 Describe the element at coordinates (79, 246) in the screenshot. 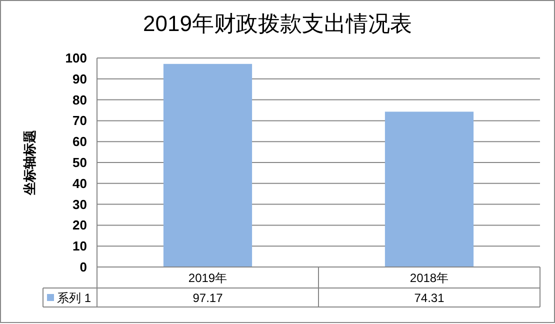

I see `y-tick-label: 10` at that location.